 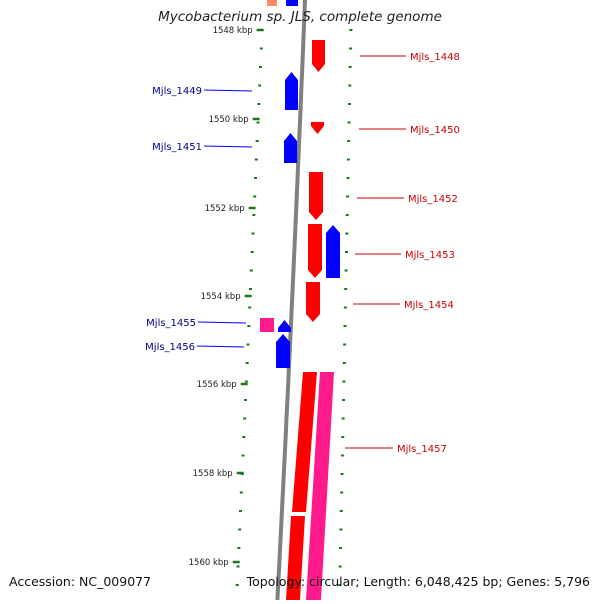 What do you see at coordinates (284, 326) in the screenshot?
I see `gene-mjls-1455b` at bounding box center [284, 326].